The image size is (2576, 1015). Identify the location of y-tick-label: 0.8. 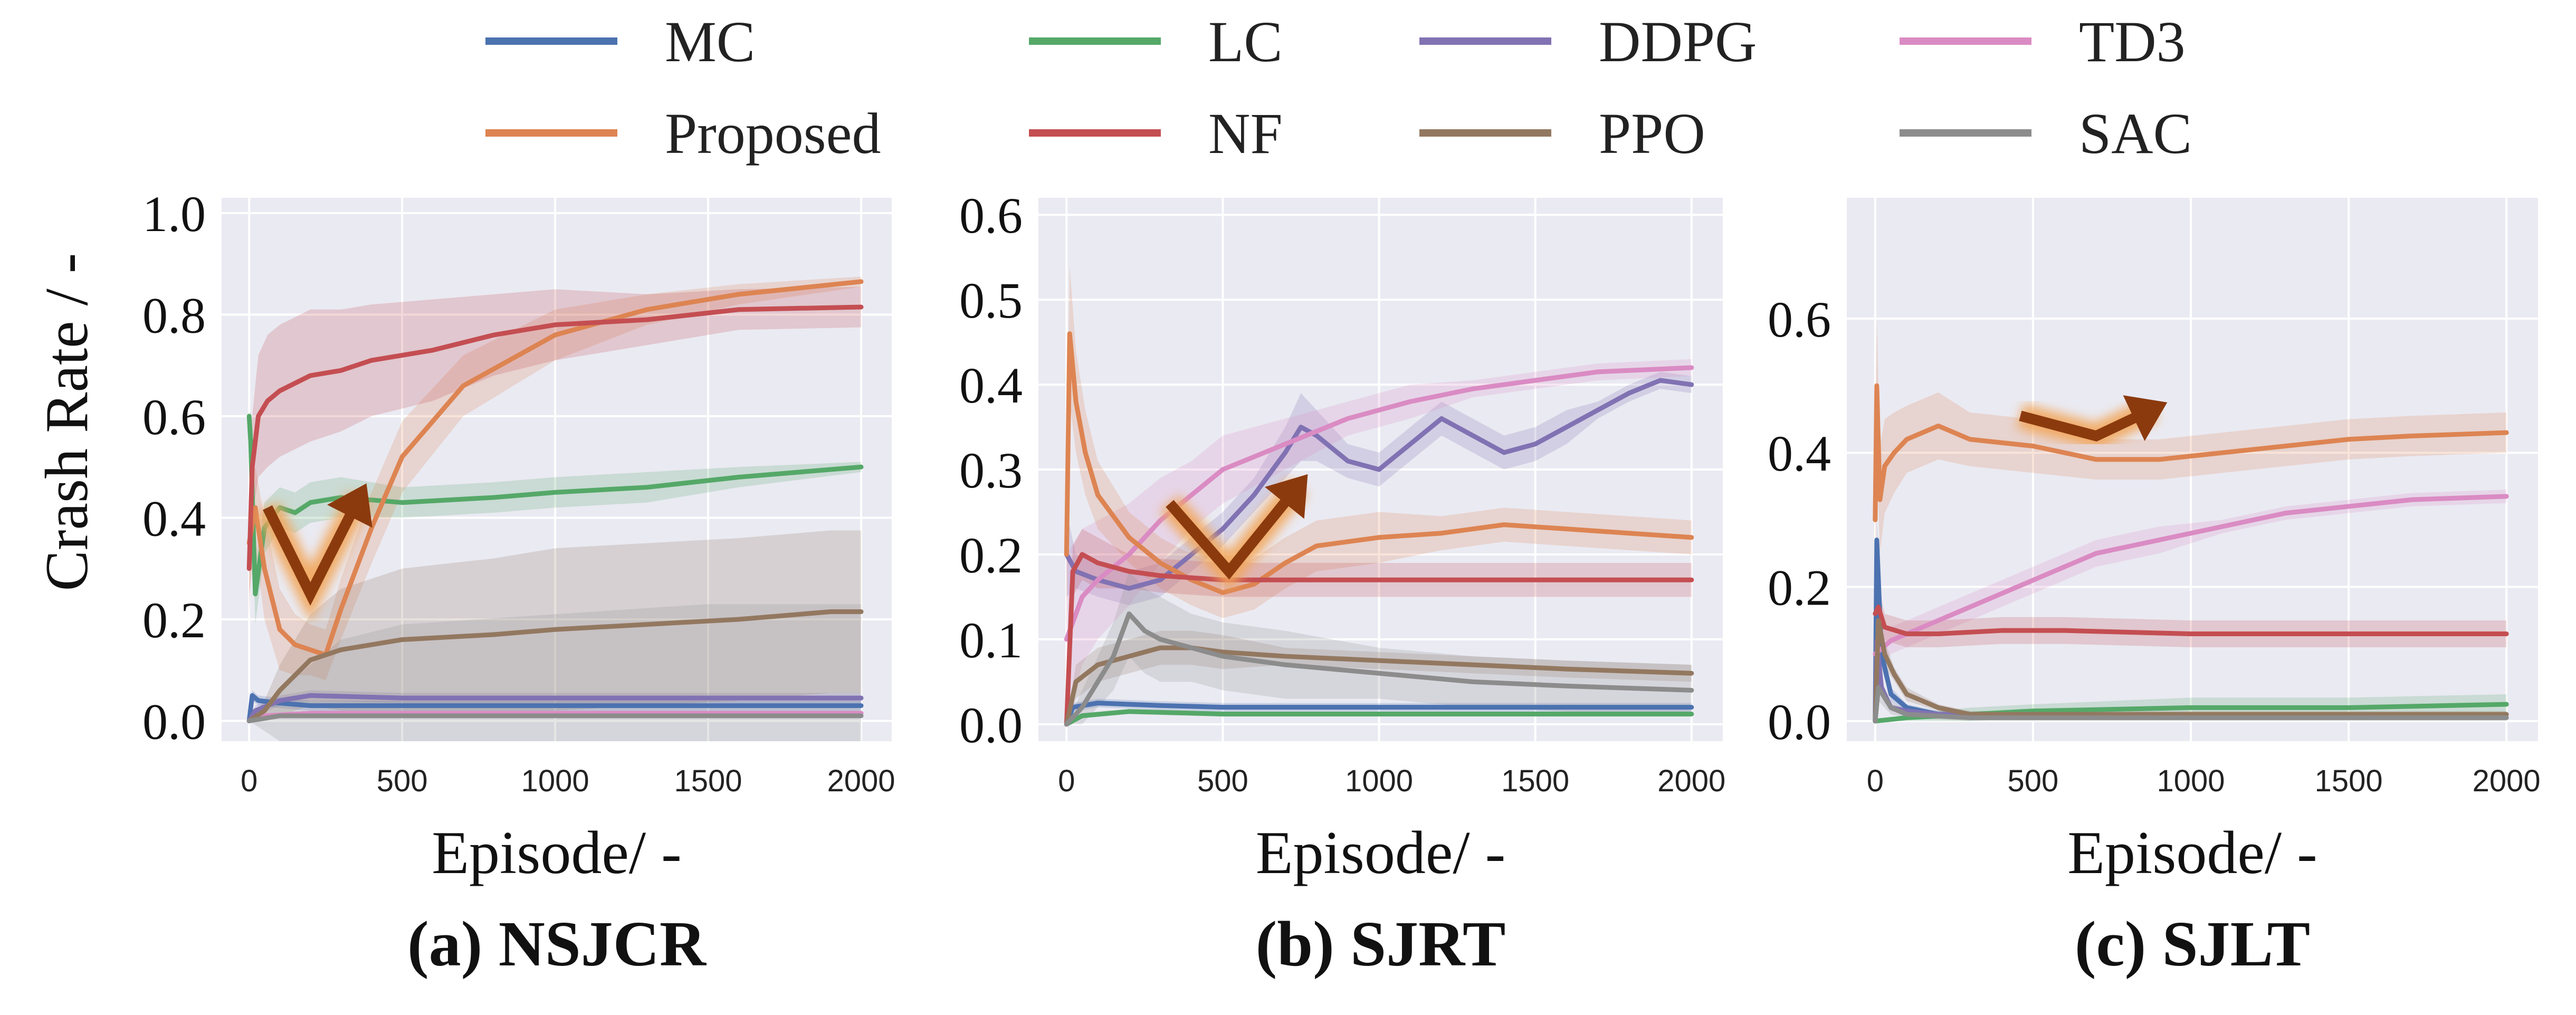
(174, 315).